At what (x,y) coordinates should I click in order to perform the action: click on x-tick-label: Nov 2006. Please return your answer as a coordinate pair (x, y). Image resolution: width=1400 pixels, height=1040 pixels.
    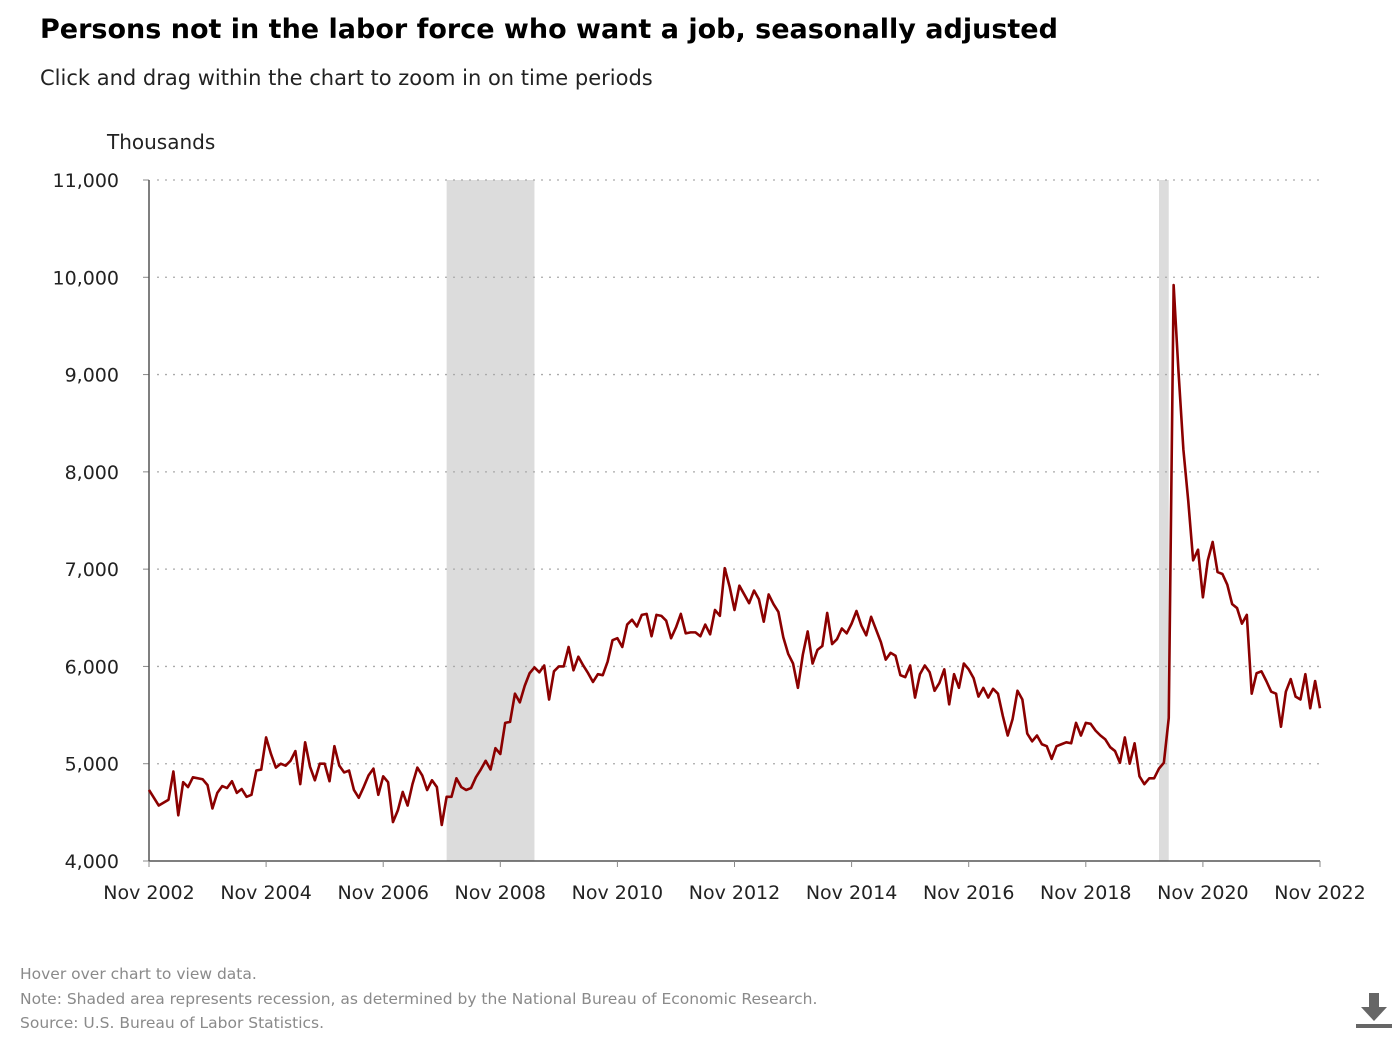
    Looking at the image, I should click on (382, 893).